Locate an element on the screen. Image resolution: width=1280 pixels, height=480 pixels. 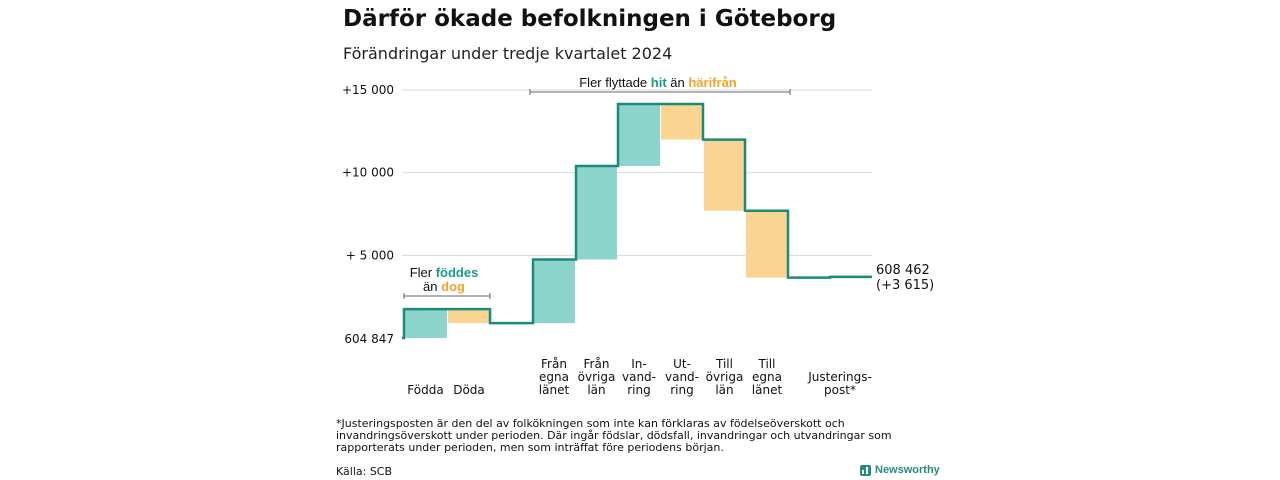
bar-chart-icon is located at coordinates (865, 470).